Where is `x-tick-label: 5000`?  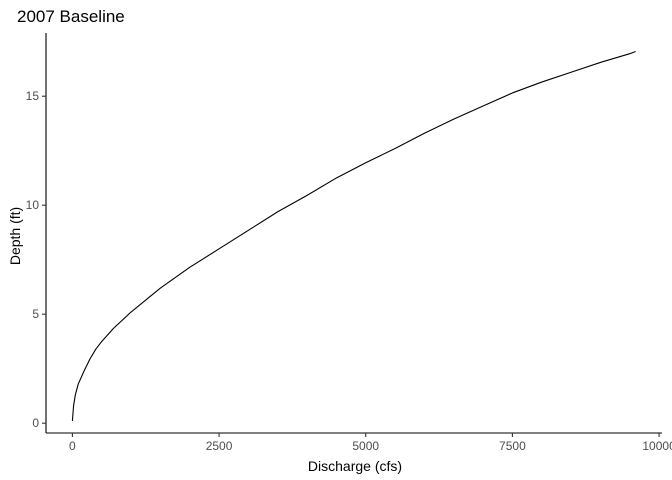 x-tick-label: 5000 is located at coordinates (365, 446).